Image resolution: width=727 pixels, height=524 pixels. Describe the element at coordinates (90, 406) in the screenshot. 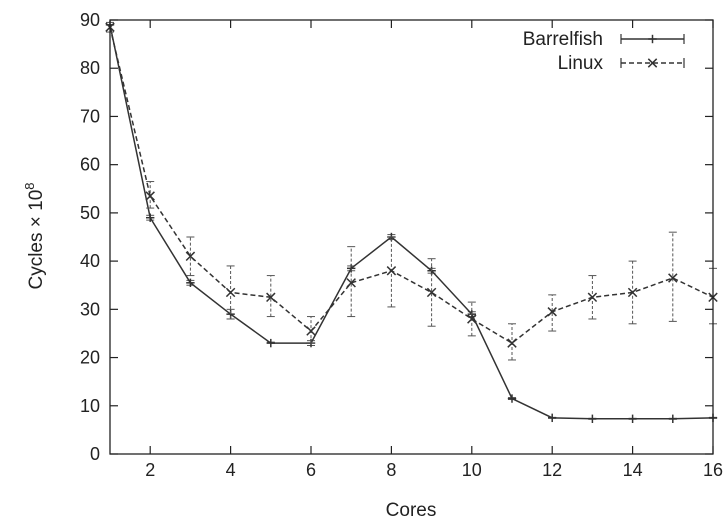

I see `y-tick-label: 10` at that location.